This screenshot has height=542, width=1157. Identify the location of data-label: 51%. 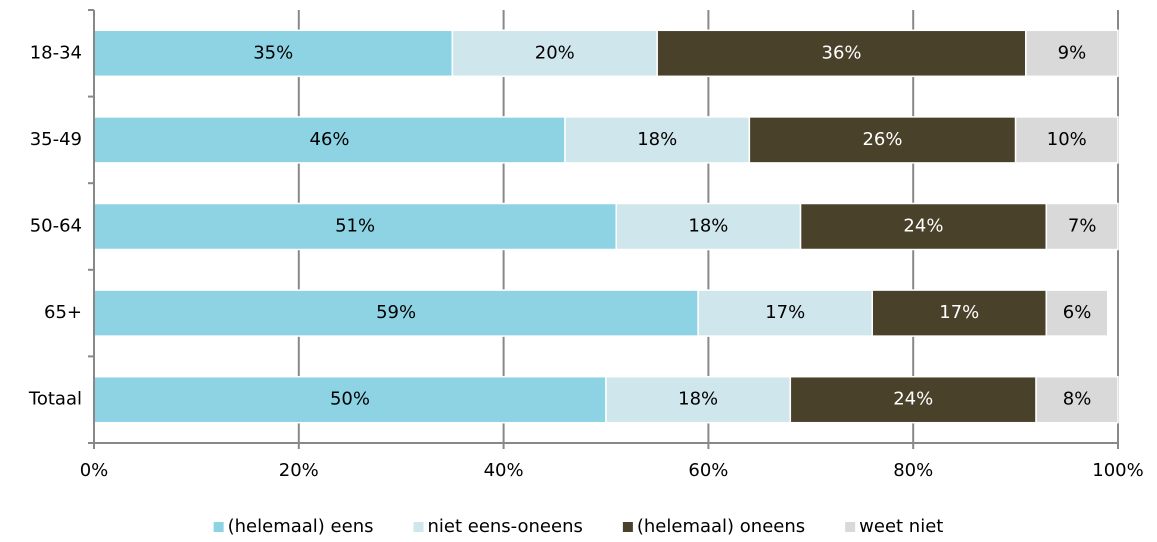
(355, 226).